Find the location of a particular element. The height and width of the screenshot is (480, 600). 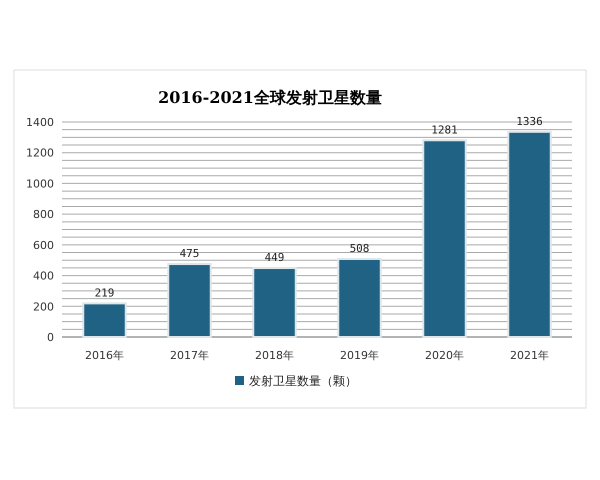

legend-label: 发射卫星数量（颗） is located at coordinates (303, 381).